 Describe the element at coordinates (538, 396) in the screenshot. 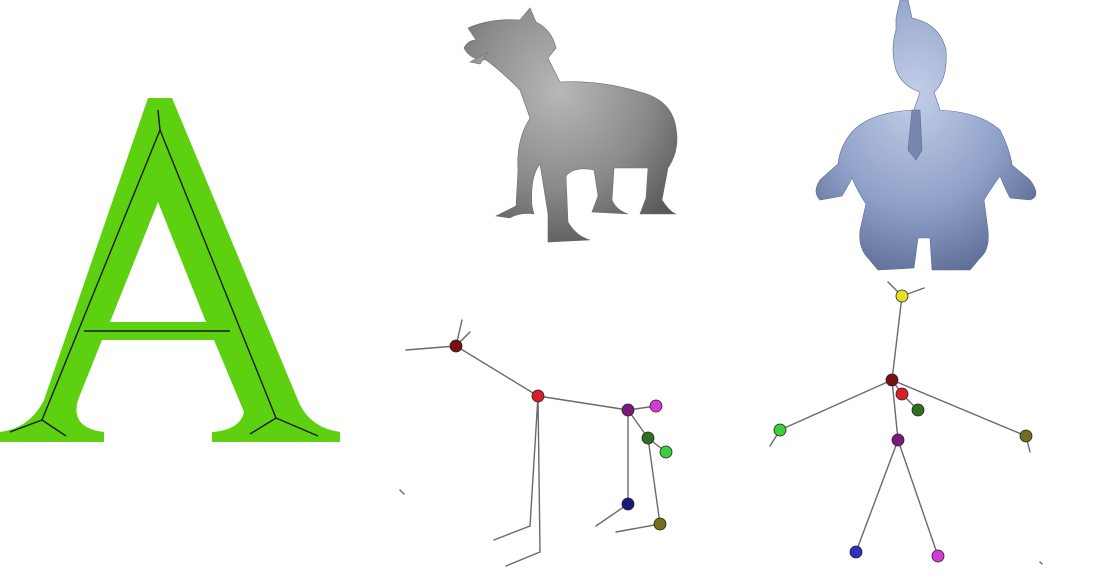

I see `dog-joint-shoulder` at that location.